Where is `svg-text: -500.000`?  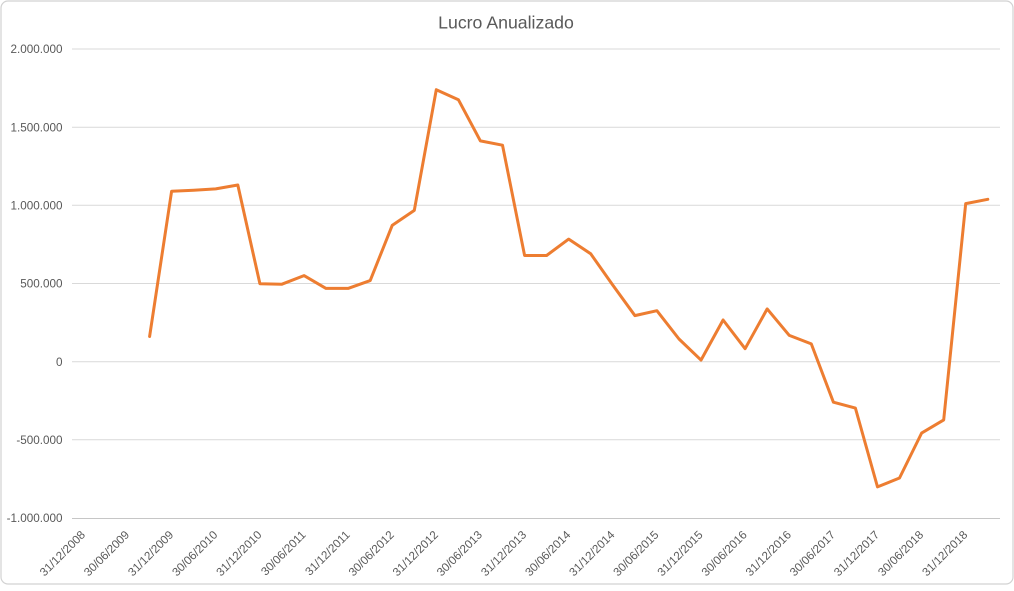
svg-text: -500.000 is located at coordinates (39, 440).